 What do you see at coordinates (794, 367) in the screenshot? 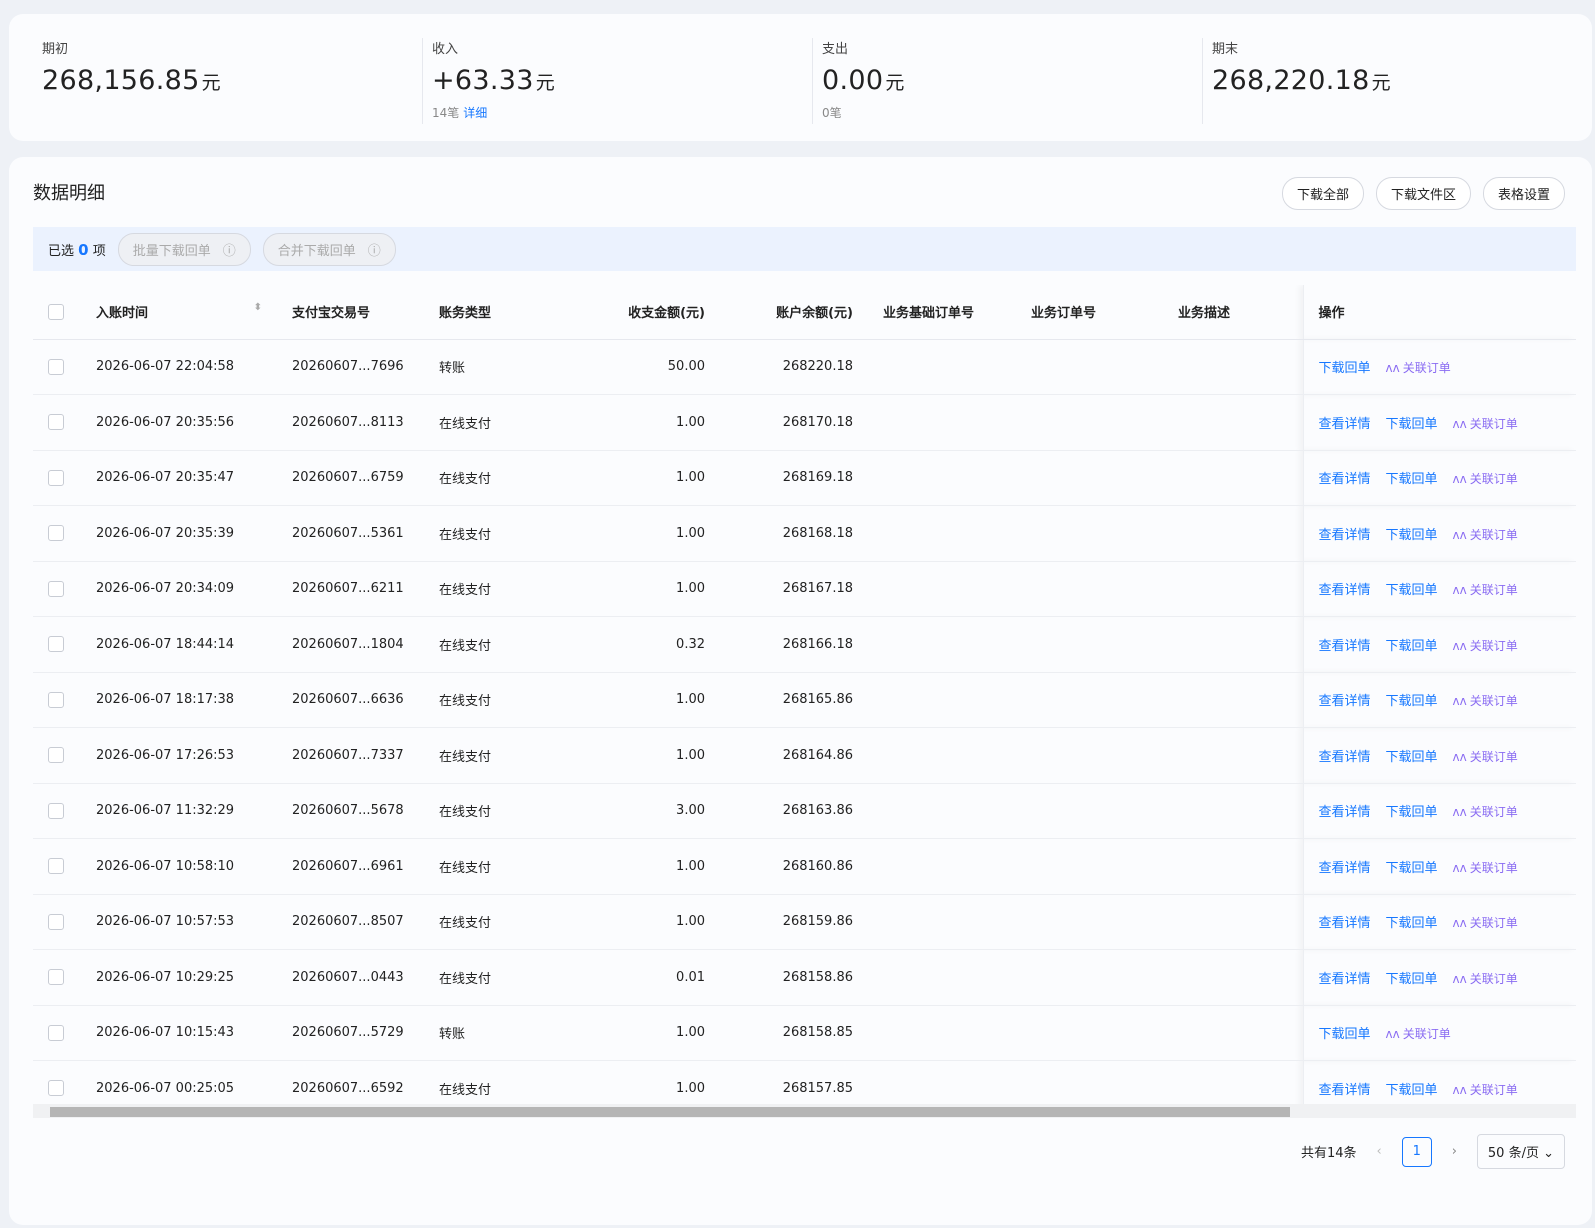
I see `cell: 268220.18` at bounding box center [794, 367].